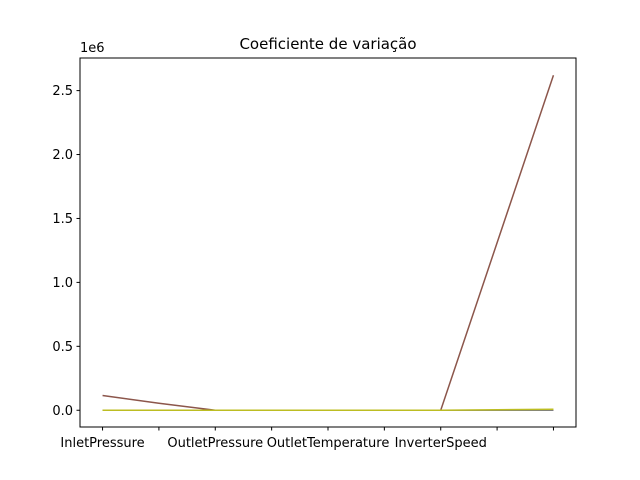  What do you see at coordinates (92, 48) in the screenshot?
I see `y-offset-label: 1e6` at bounding box center [92, 48].